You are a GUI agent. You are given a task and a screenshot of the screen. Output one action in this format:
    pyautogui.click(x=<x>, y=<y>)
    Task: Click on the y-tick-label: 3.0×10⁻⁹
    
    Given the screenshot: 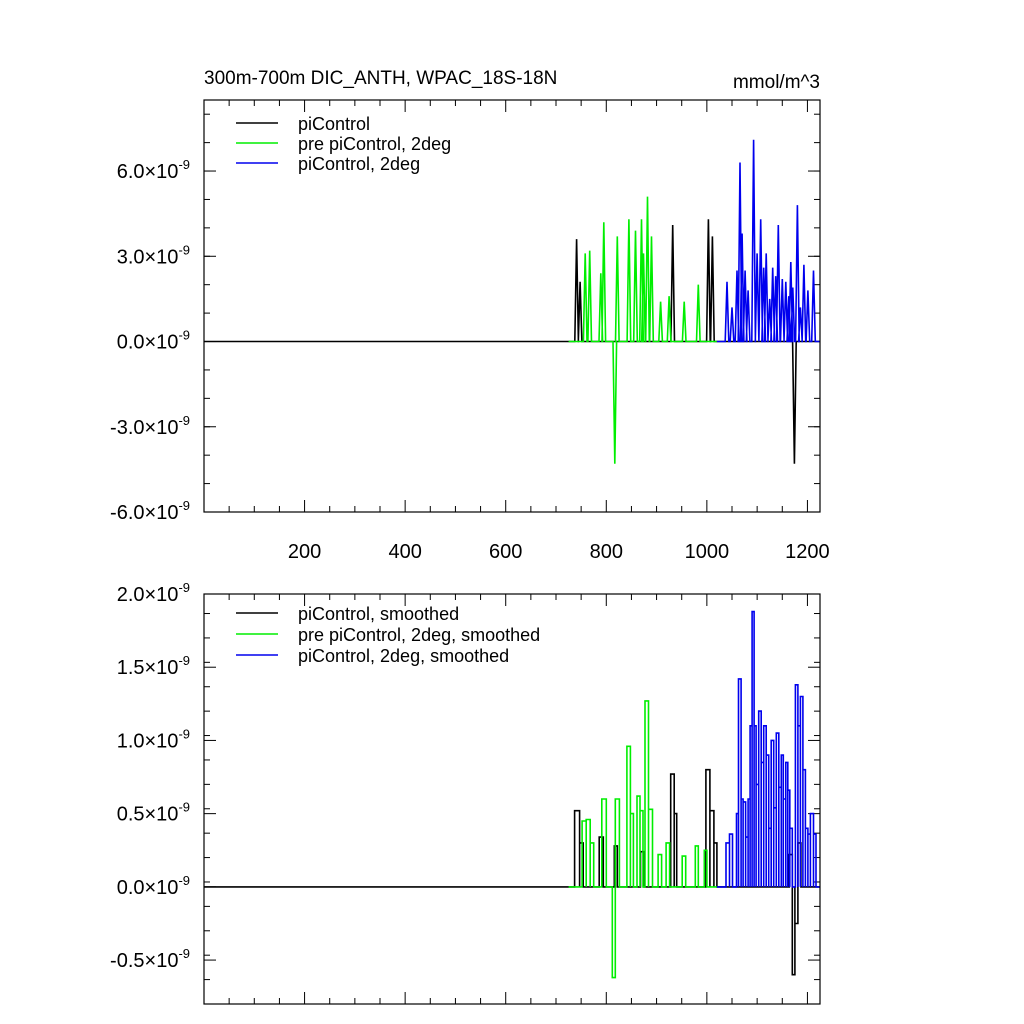 What is the action you would take?
    pyautogui.click(x=153, y=255)
    